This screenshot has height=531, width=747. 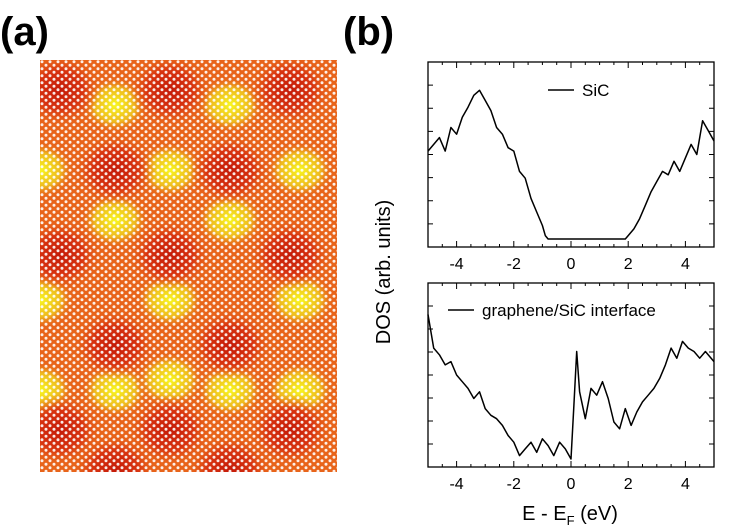 What do you see at coordinates (369, 32) in the screenshot?
I see `panel-label-b: (b)` at bounding box center [369, 32].